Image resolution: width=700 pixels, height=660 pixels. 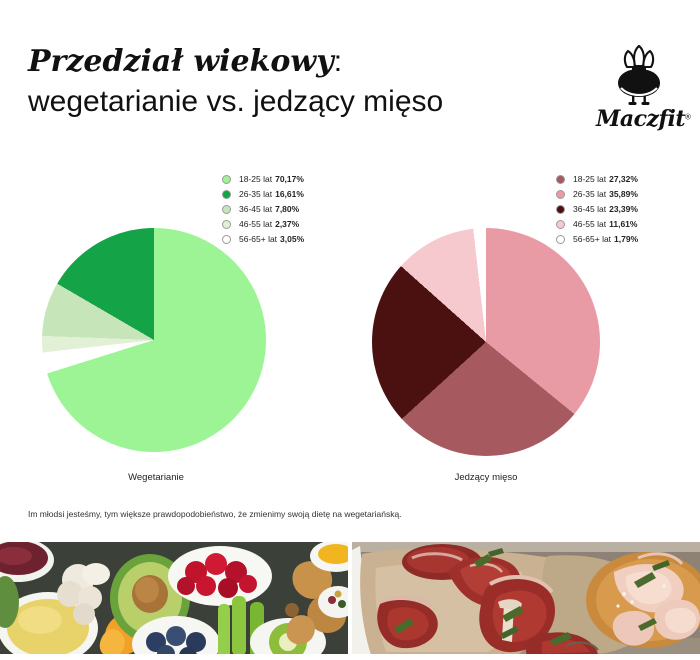 I want to click on legend-item-value: 2,37%, so click(x=287, y=224).